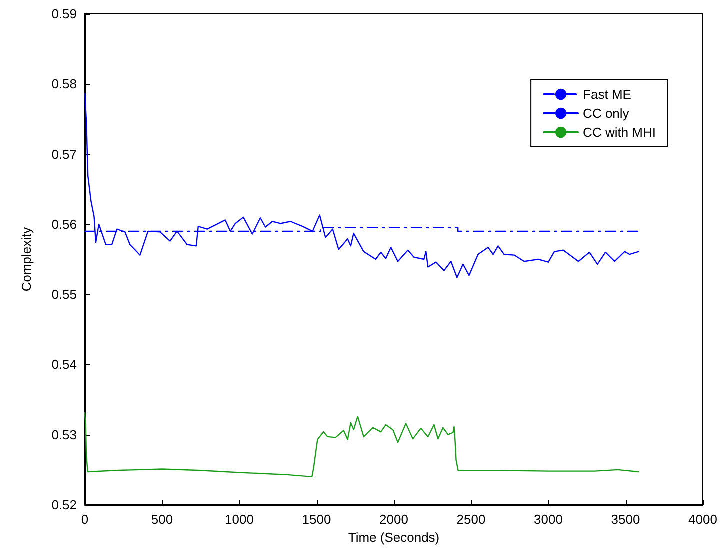 The width and height of the screenshot is (728, 560). I want to click on y-tick-label: 0.57, so click(64, 154).